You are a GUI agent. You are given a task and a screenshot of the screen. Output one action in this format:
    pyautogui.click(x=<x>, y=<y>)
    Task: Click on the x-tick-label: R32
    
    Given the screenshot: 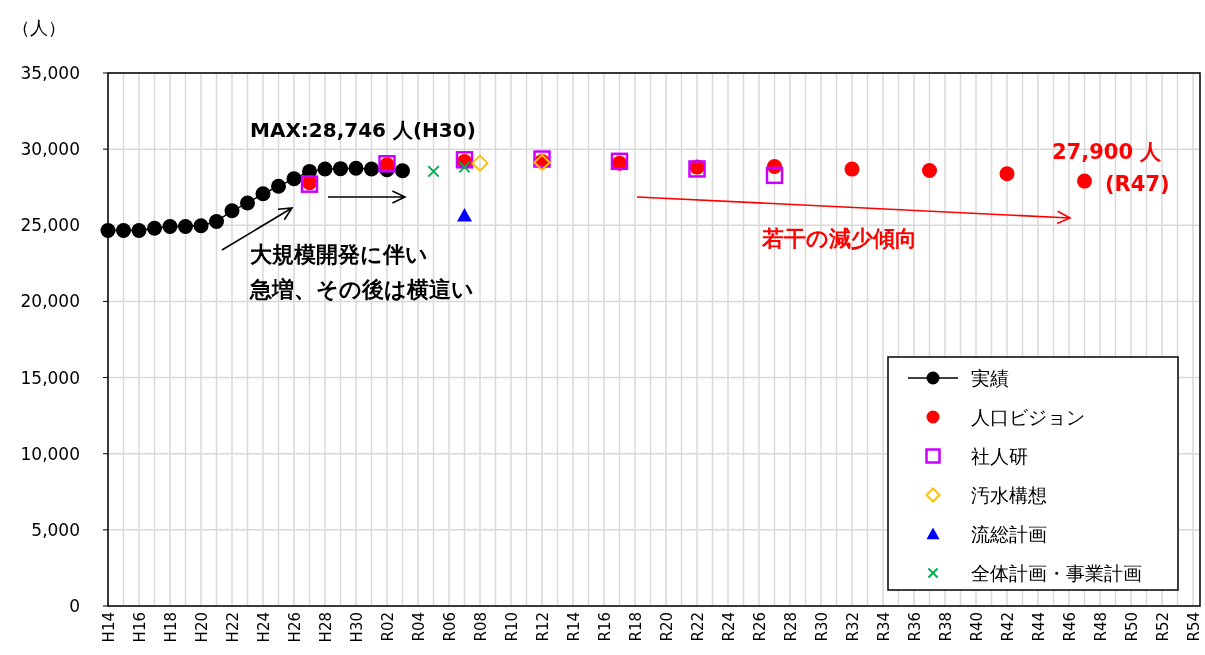 What is the action you would take?
    pyautogui.click(x=853, y=627)
    